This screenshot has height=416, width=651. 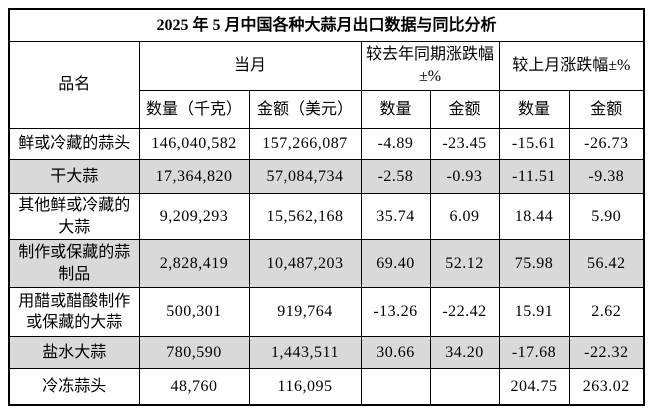 What do you see at coordinates (606, 144) in the screenshot?
I see `mom-amount-cell: -26.73` at bounding box center [606, 144].